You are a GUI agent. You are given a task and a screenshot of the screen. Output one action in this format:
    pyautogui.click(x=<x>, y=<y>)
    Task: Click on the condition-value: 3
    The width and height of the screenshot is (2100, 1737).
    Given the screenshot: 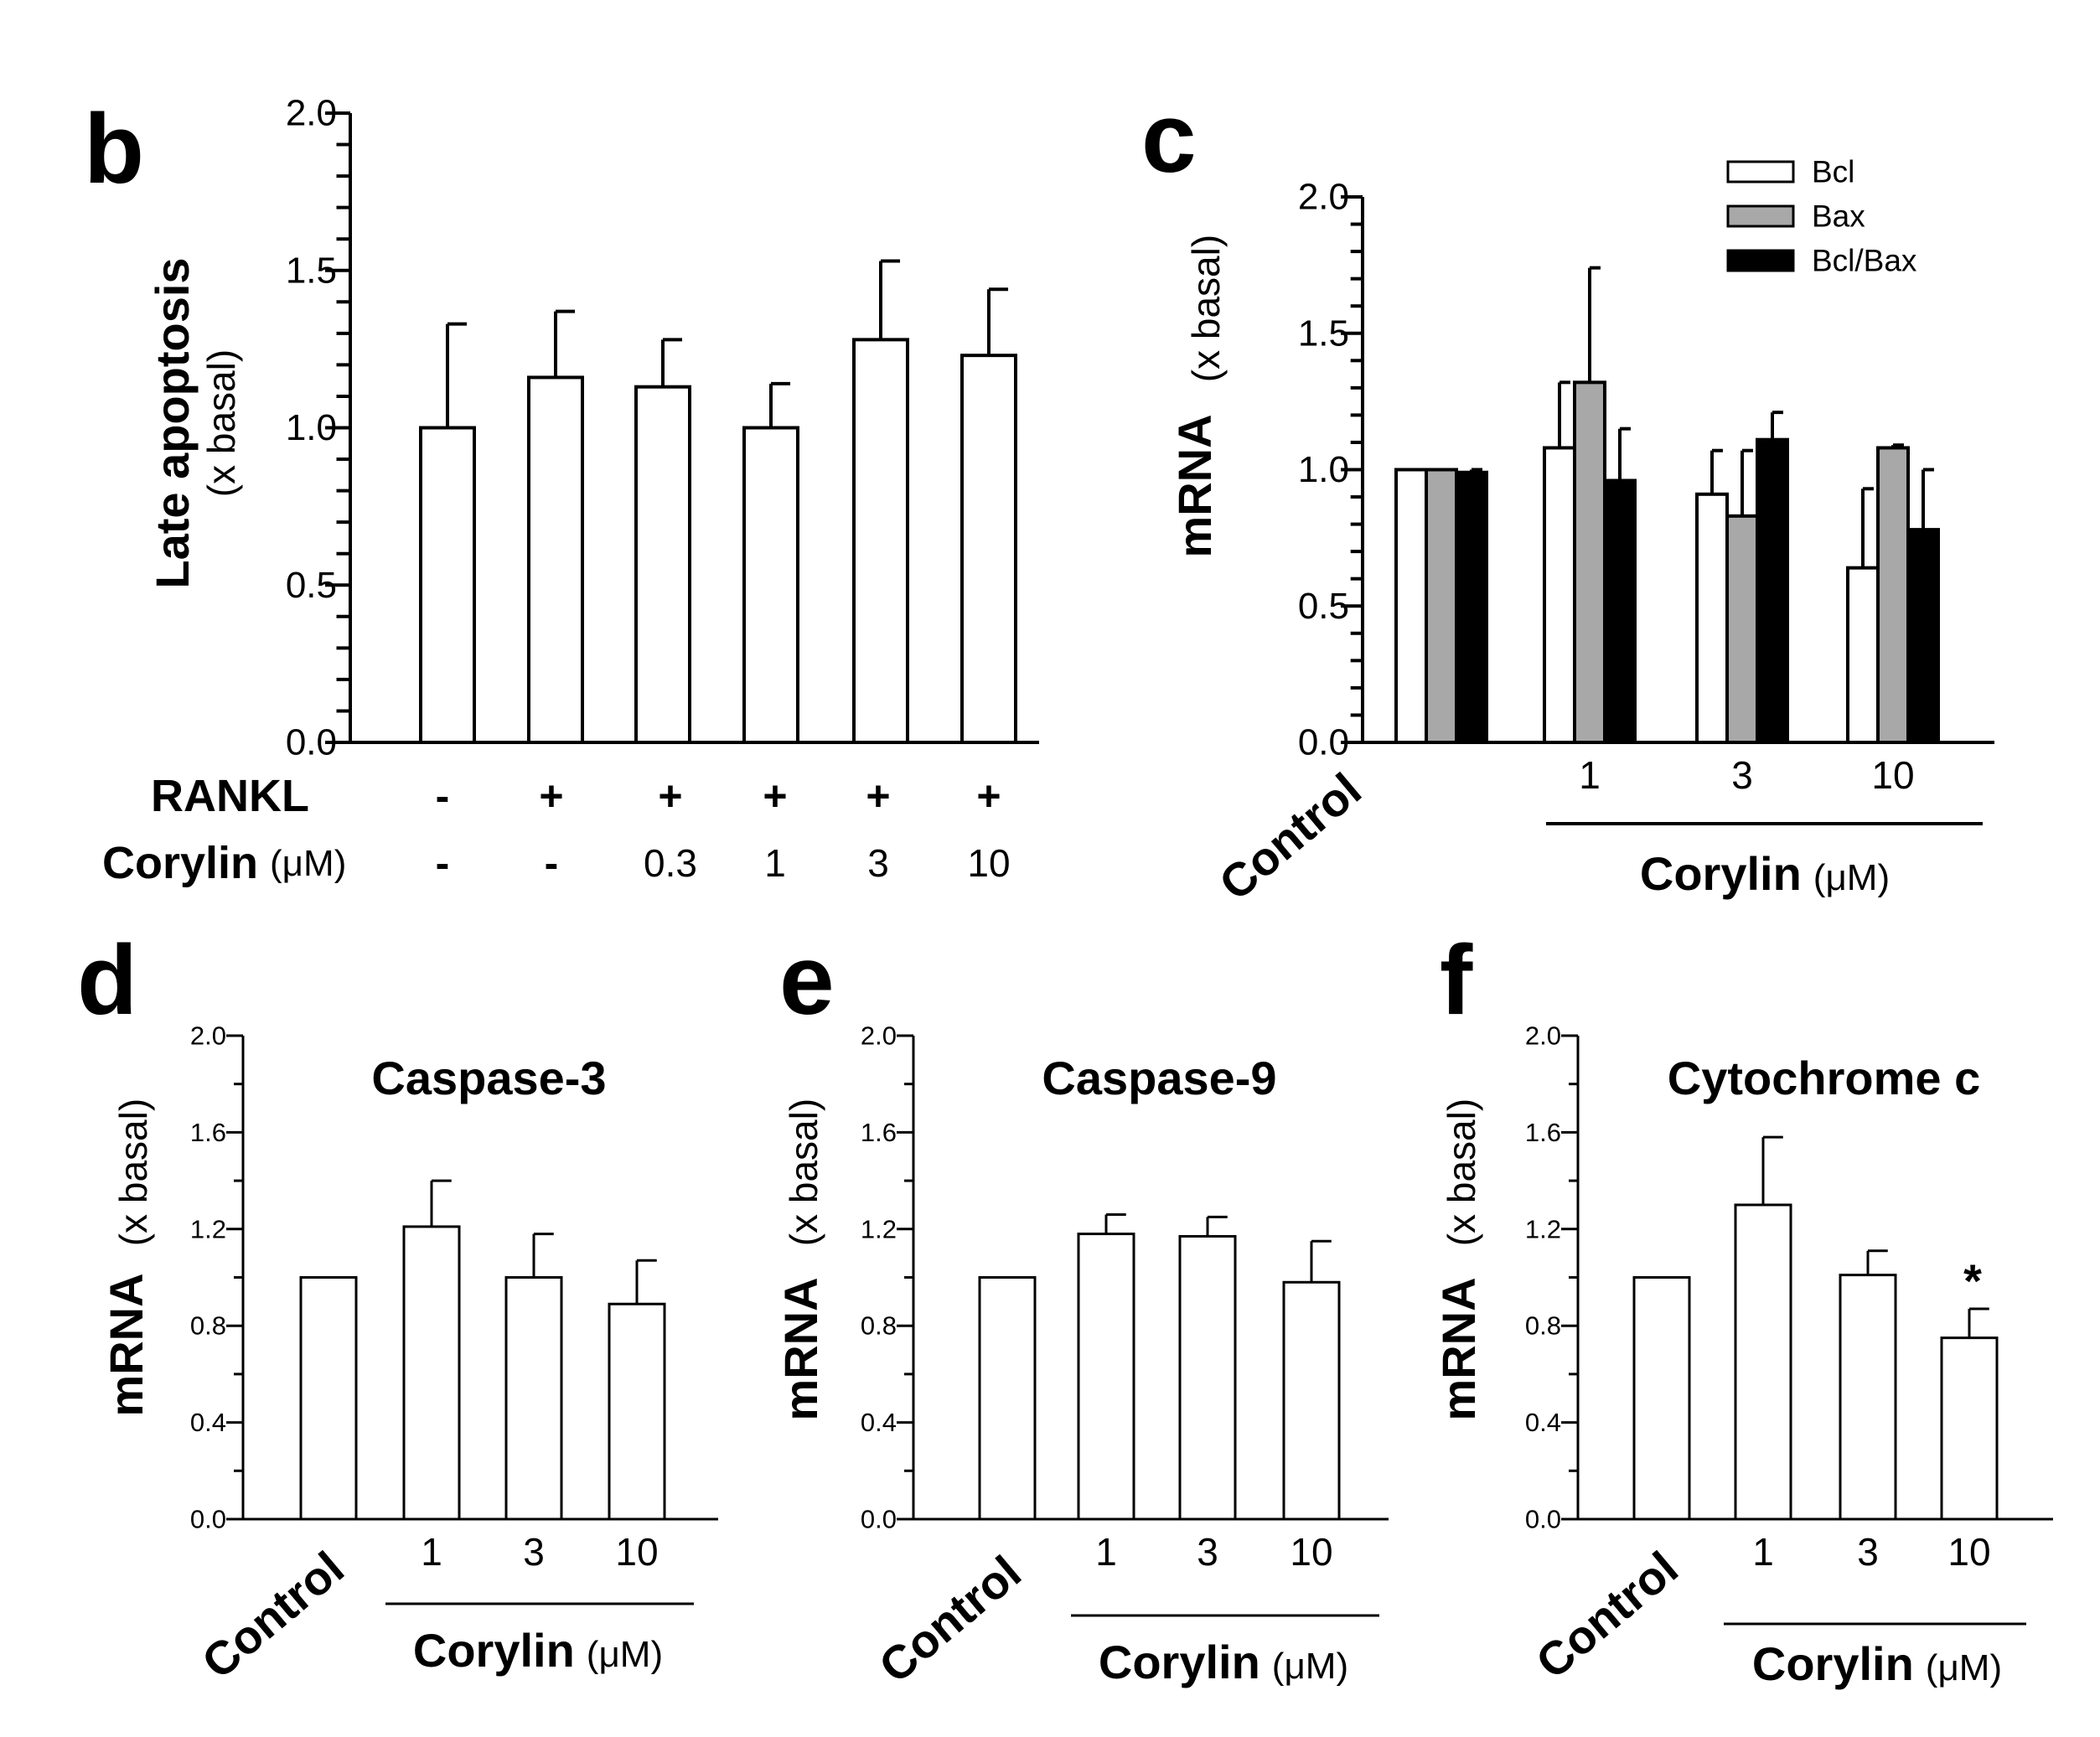 What is the action you would take?
    pyautogui.click(x=878, y=863)
    